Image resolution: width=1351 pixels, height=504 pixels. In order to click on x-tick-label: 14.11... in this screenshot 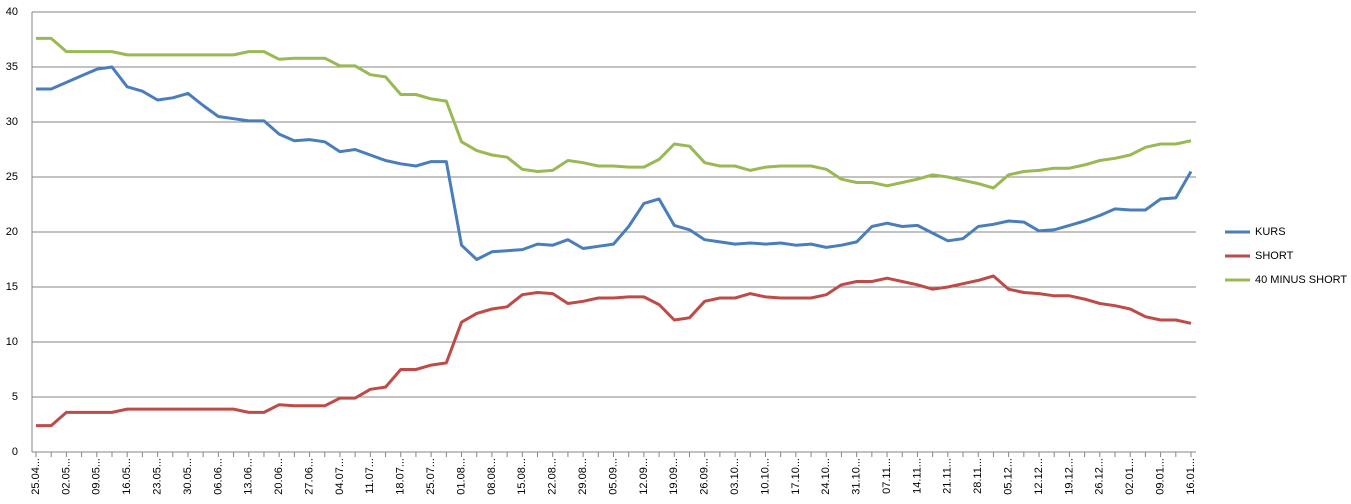, I will do `click(917, 476)`.